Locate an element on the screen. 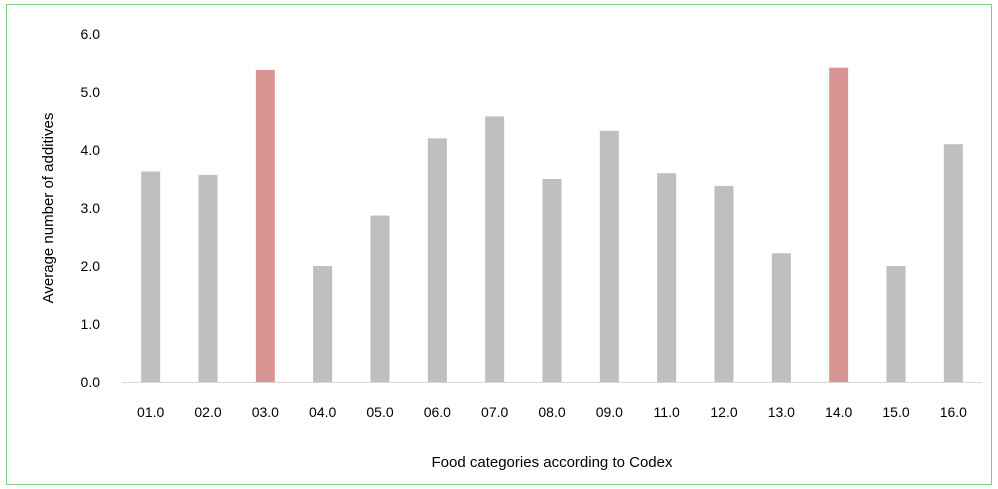  bar-15.0 is located at coordinates (896, 324).